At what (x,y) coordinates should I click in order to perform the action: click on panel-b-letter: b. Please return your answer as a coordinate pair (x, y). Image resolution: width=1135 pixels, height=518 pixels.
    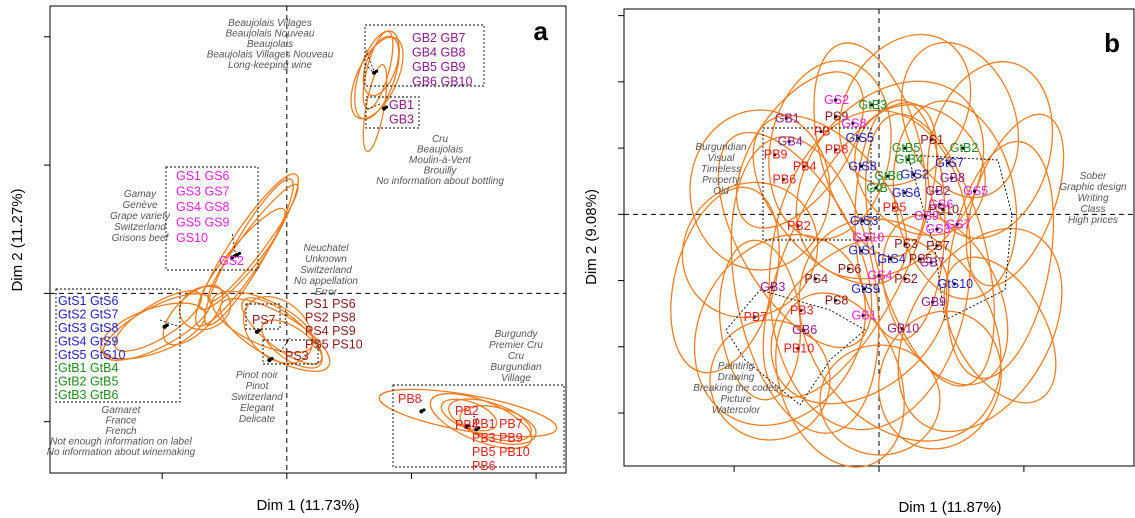
    Looking at the image, I should click on (1112, 43).